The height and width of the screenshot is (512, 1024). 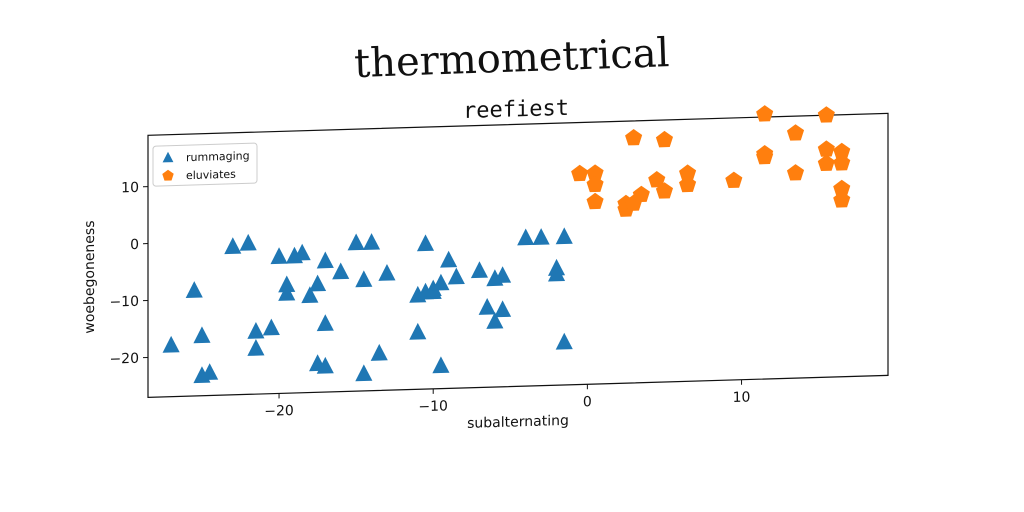 I want to click on x-tick-label: 0, so click(x=587, y=402).